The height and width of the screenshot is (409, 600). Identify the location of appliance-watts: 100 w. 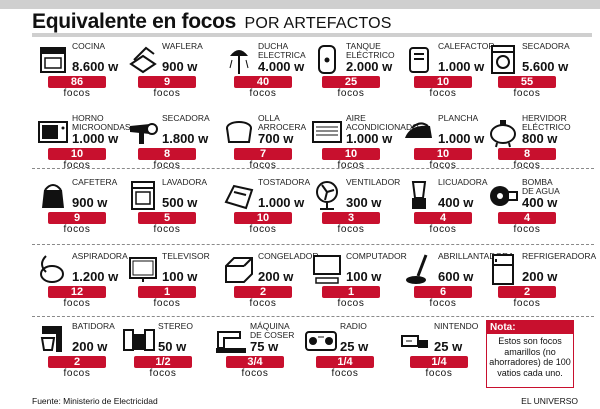
(180, 276).